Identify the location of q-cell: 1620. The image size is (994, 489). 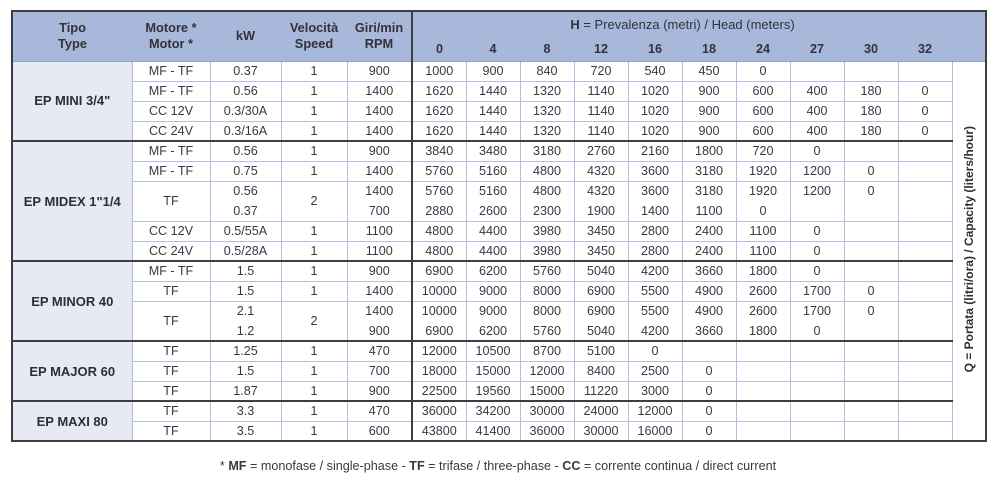
(438, 110).